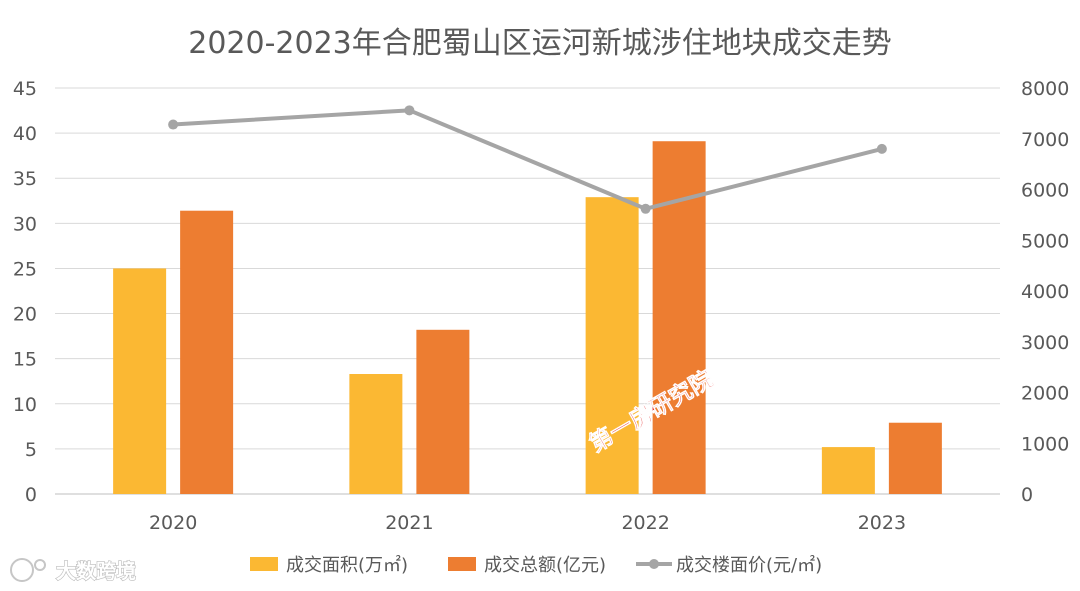  What do you see at coordinates (527, 523) in the screenshot?
I see `category-axis: 2020 2021 2022 2023` at bounding box center [527, 523].